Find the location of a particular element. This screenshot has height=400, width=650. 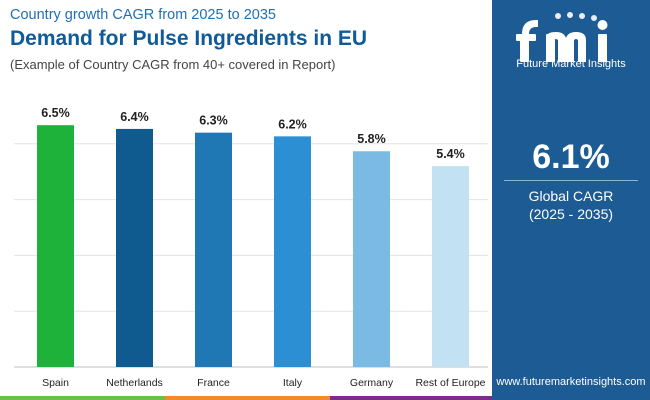

category-label: France is located at coordinates (213, 383).